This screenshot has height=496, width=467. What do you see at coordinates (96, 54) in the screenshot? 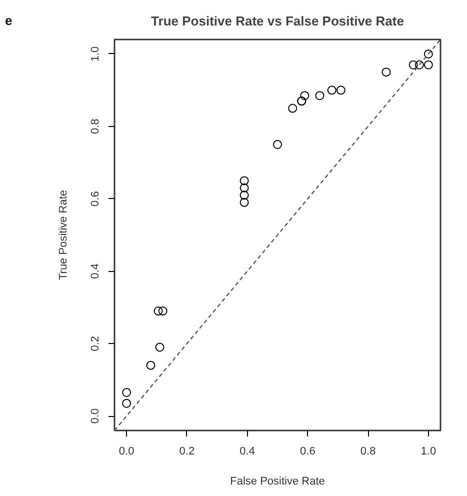
I see `y-tick-label: 1.0` at bounding box center [96, 54].